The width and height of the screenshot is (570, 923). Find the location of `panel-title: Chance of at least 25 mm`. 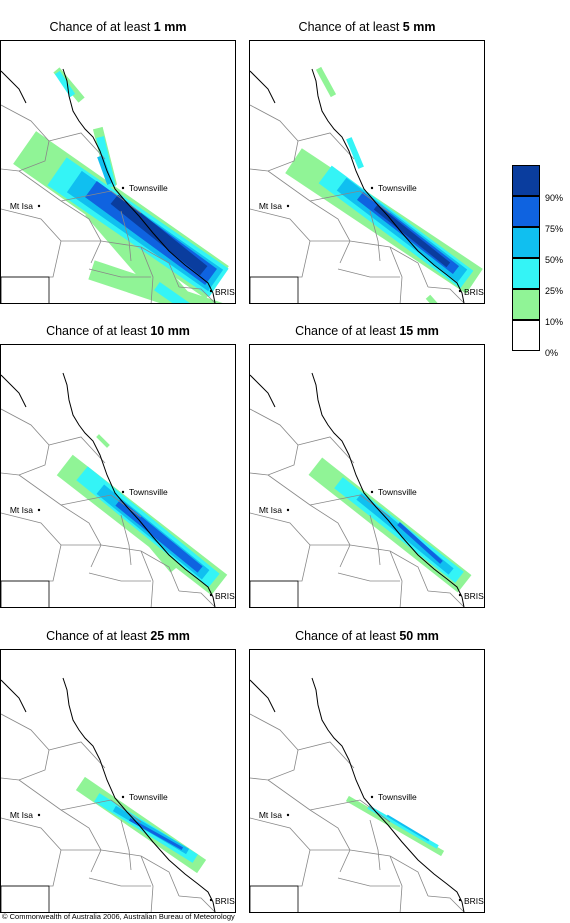

panel-title: Chance of at least 25 mm is located at coordinates (118, 636).